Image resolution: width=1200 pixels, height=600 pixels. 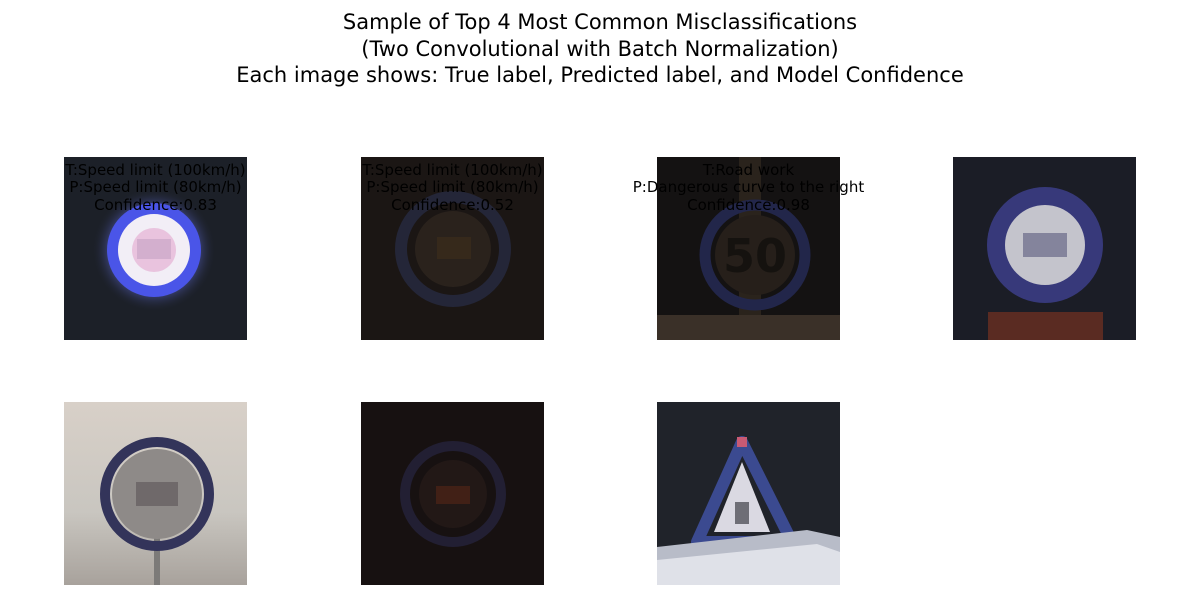 I want to click on confidence-label: Confidence:0.52, so click(x=452, y=204).